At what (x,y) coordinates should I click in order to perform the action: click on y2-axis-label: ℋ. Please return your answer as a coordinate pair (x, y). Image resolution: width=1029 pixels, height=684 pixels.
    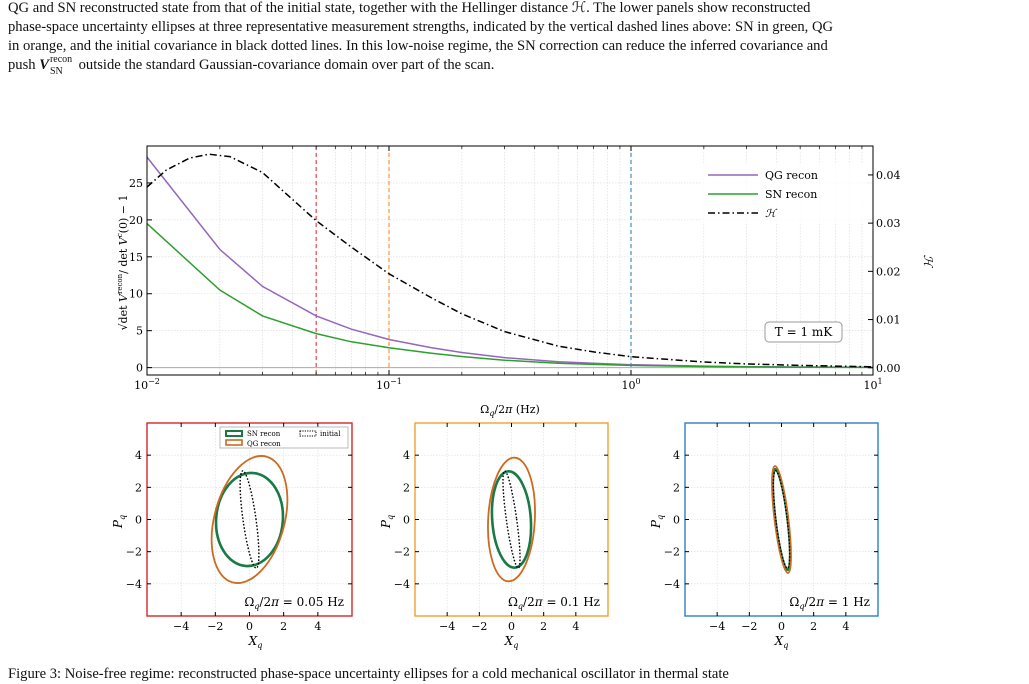
    Looking at the image, I should click on (928, 262).